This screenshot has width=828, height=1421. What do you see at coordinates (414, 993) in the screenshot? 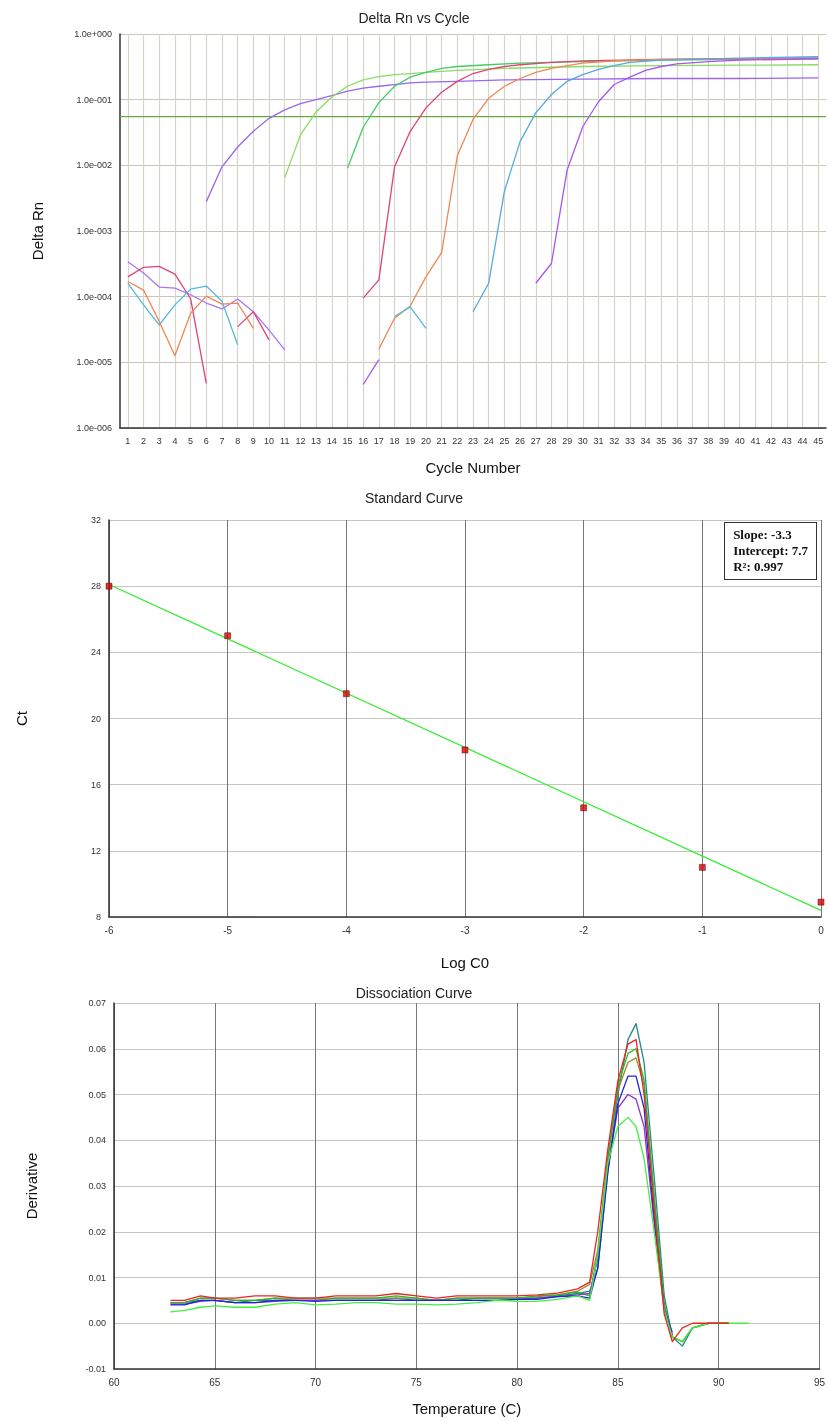
I see `chart-title: Dissociation Curve` at bounding box center [414, 993].